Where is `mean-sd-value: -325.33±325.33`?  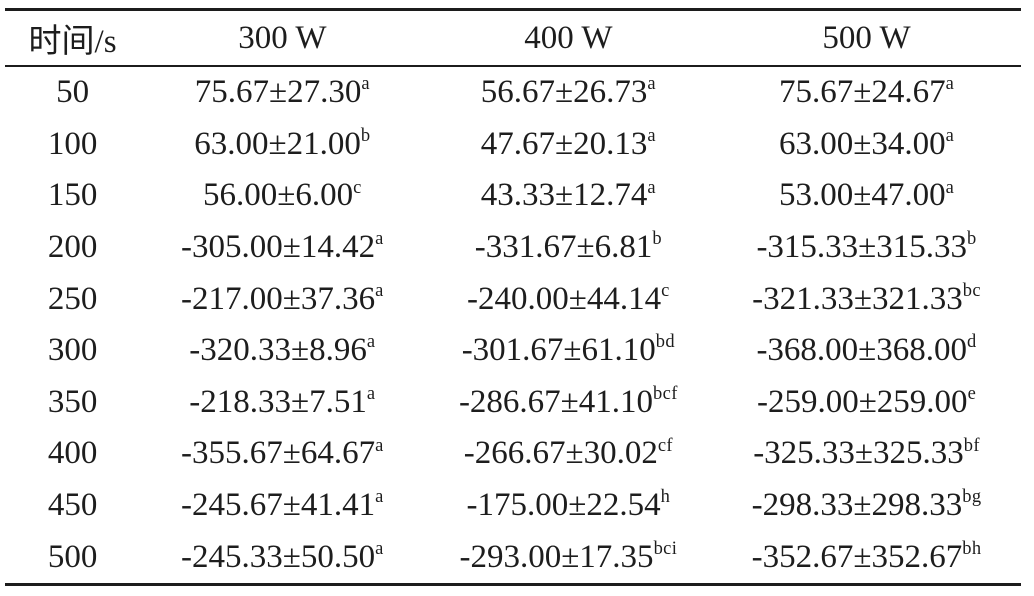
mean-sd-value: -325.33±325.33 is located at coordinates (858, 453).